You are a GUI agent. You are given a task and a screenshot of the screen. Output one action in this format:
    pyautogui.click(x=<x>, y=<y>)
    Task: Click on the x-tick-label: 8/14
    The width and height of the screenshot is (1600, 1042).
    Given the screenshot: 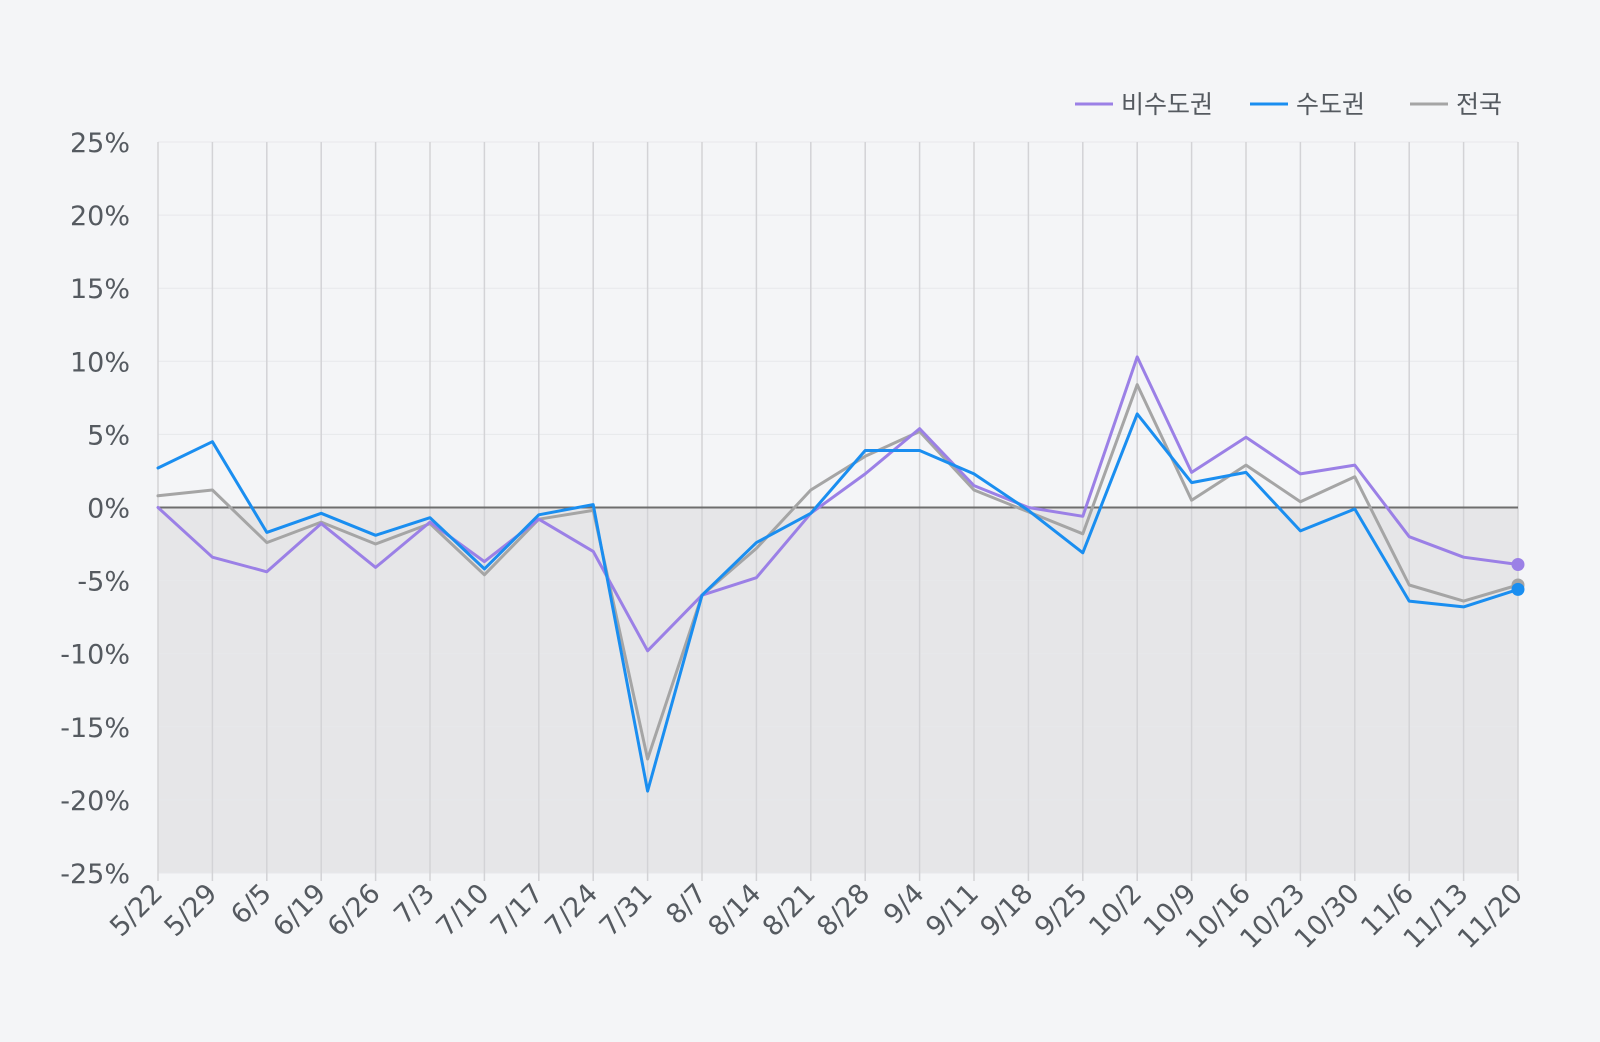 What is the action you would take?
    pyautogui.click(x=735, y=910)
    